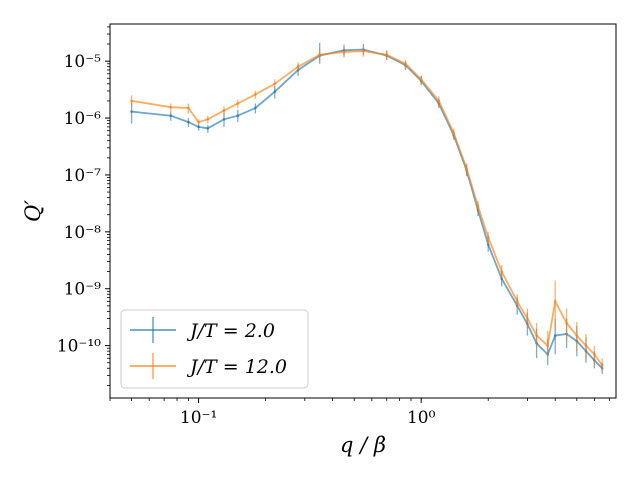 The width and height of the screenshot is (640, 480). I want to click on legend-item-j12: J/T = 12.0, so click(208, 366).